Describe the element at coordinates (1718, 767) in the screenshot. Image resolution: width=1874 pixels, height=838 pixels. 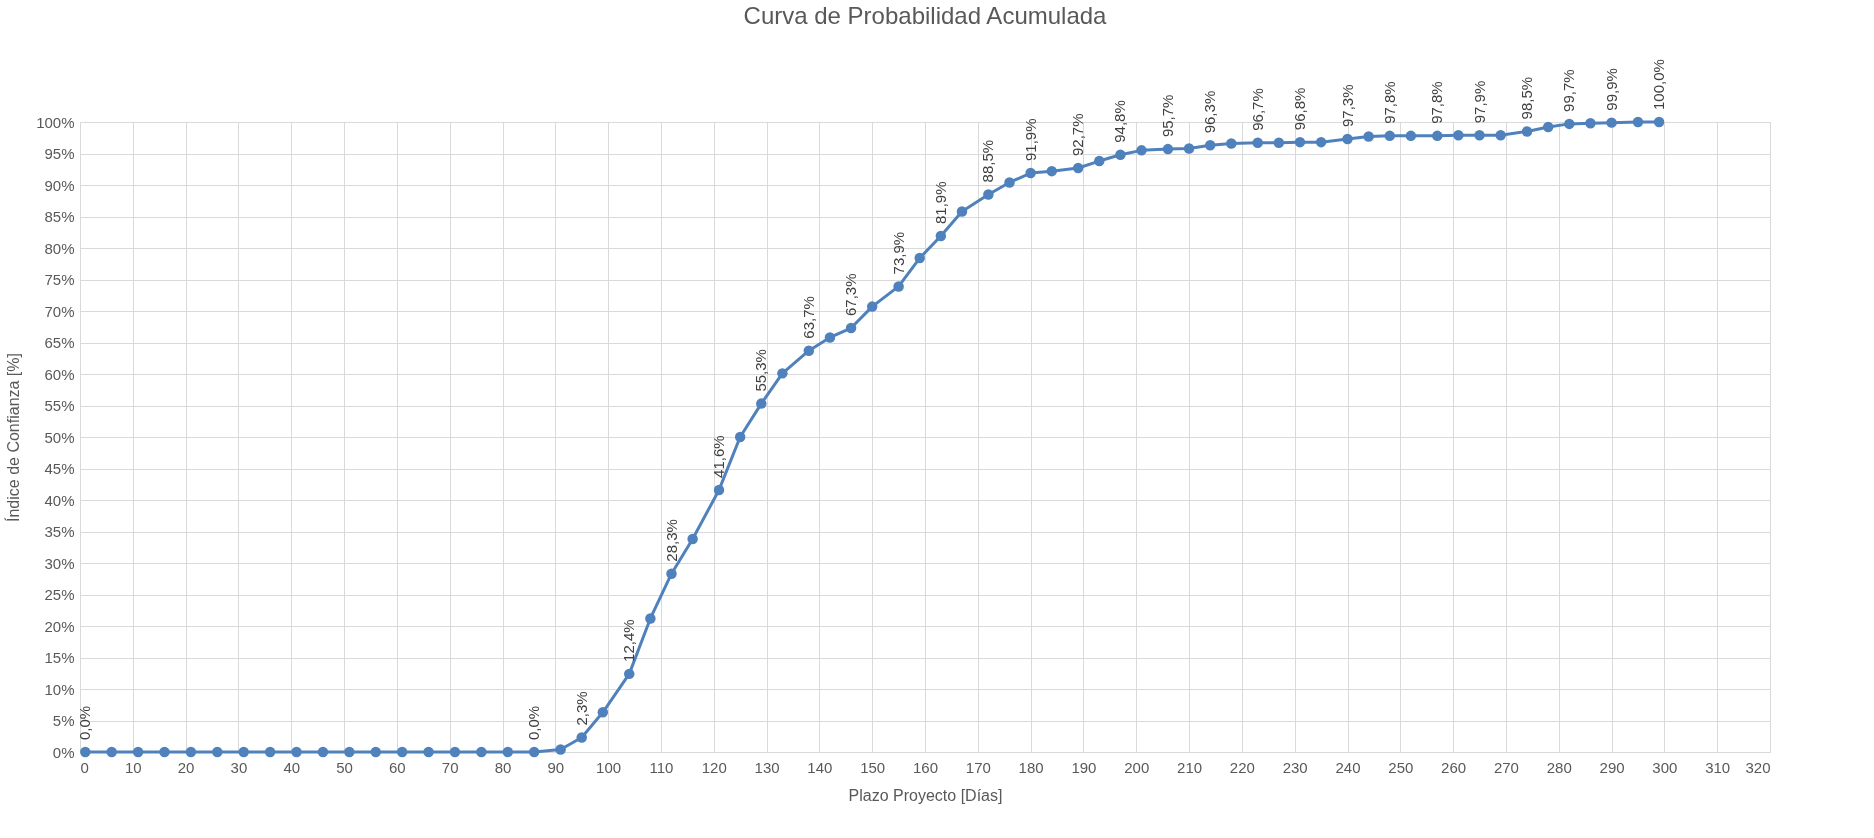
I see `x-tick-label: 310` at that location.